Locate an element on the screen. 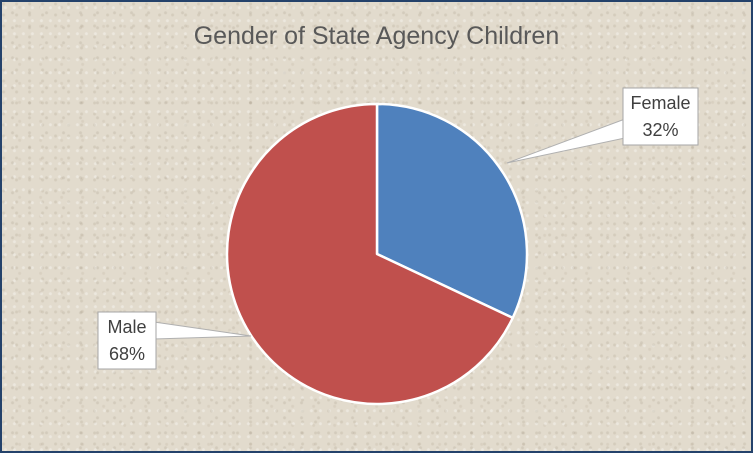  female-callout-label: Female is located at coordinates (660, 103).